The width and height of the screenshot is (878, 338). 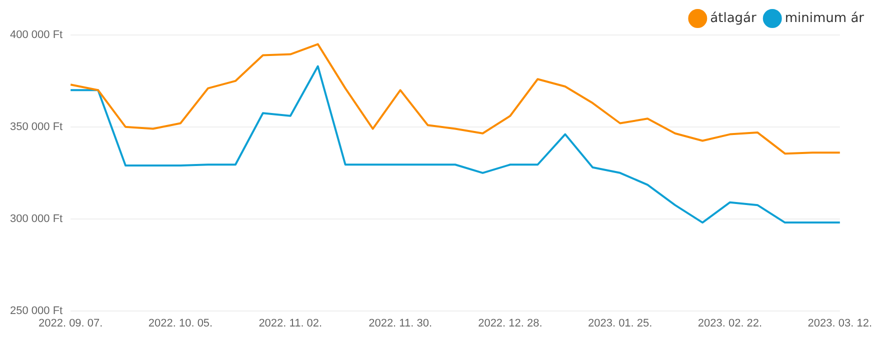 What do you see at coordinates (620, 323) in the screenshot?
I see `x-tick-label: 2023. 01. 25.` at bounding box center [620, 323].